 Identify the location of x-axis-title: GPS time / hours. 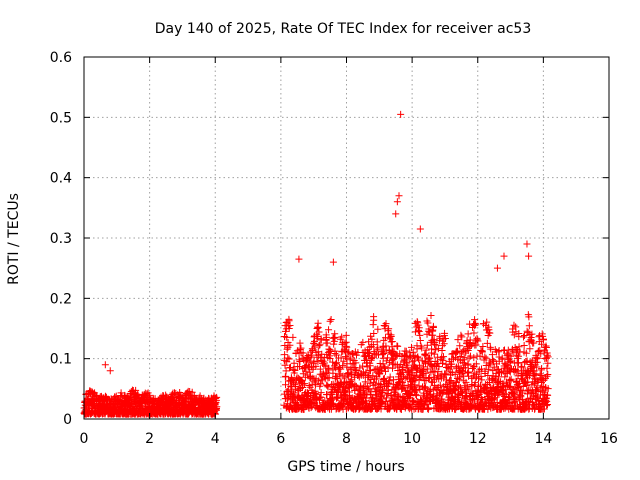
(345, 467).